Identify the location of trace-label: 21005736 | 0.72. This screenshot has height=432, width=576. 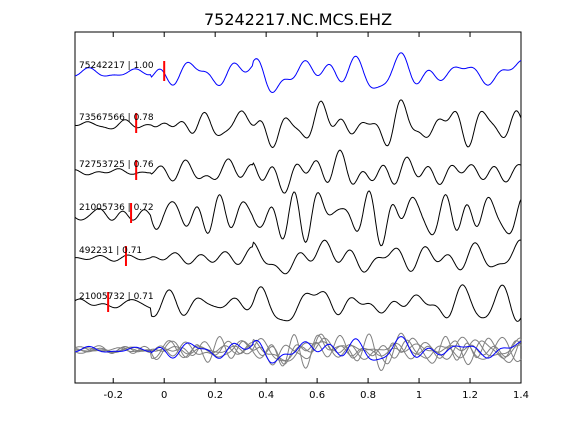
(116, 208).